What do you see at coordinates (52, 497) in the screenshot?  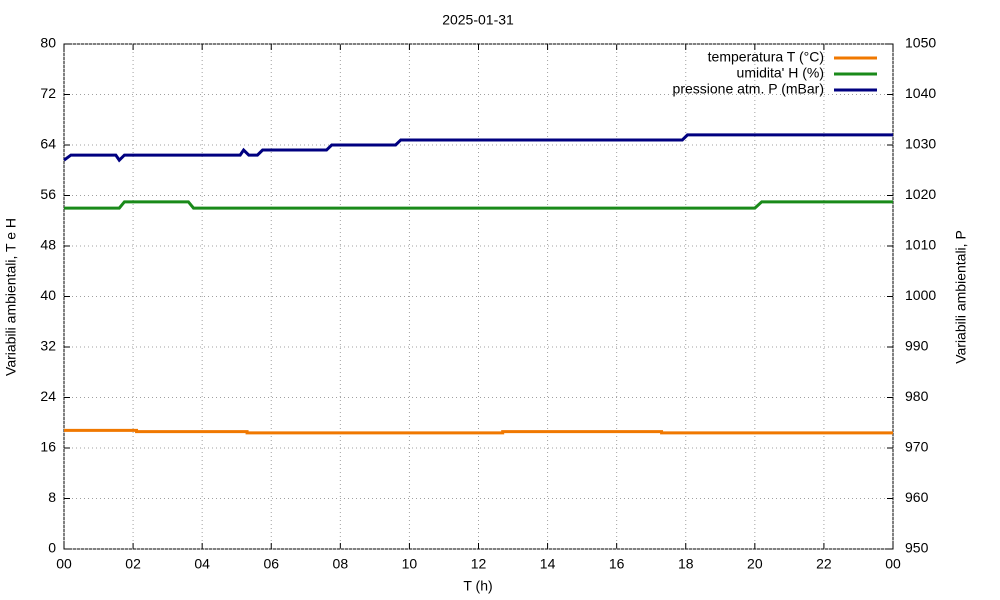 I see `y-tick-label: 8` at bounding box center [52, 497].